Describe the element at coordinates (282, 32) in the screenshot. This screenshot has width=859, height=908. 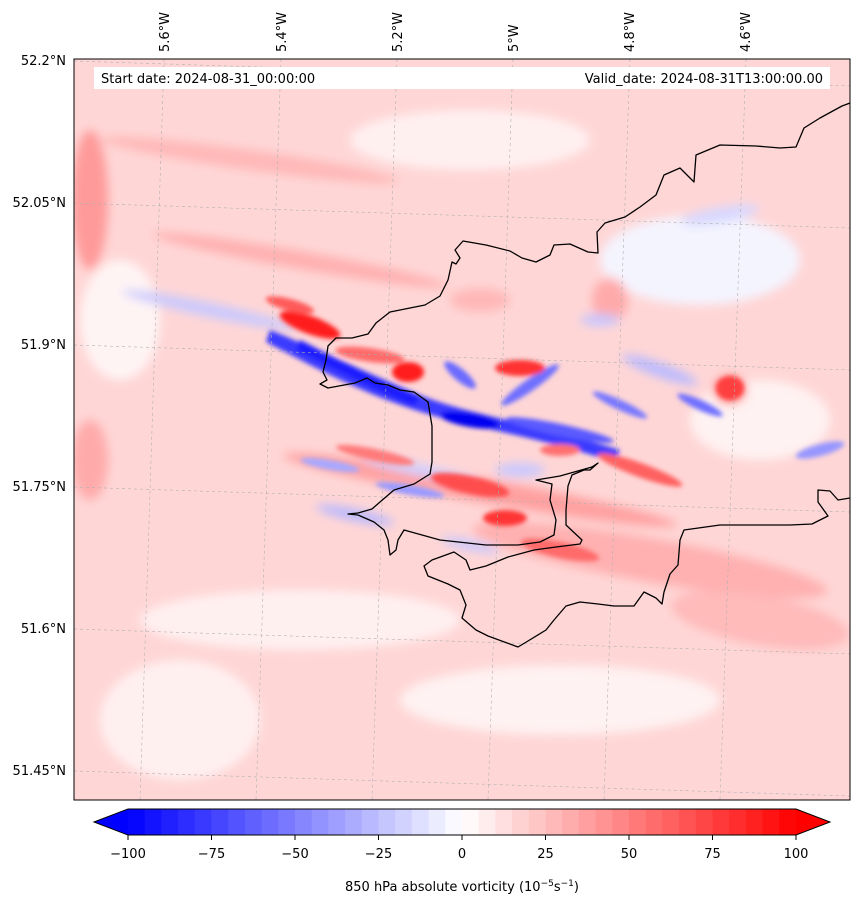
I see `lon-tick-label: 5.4°W` at that location.